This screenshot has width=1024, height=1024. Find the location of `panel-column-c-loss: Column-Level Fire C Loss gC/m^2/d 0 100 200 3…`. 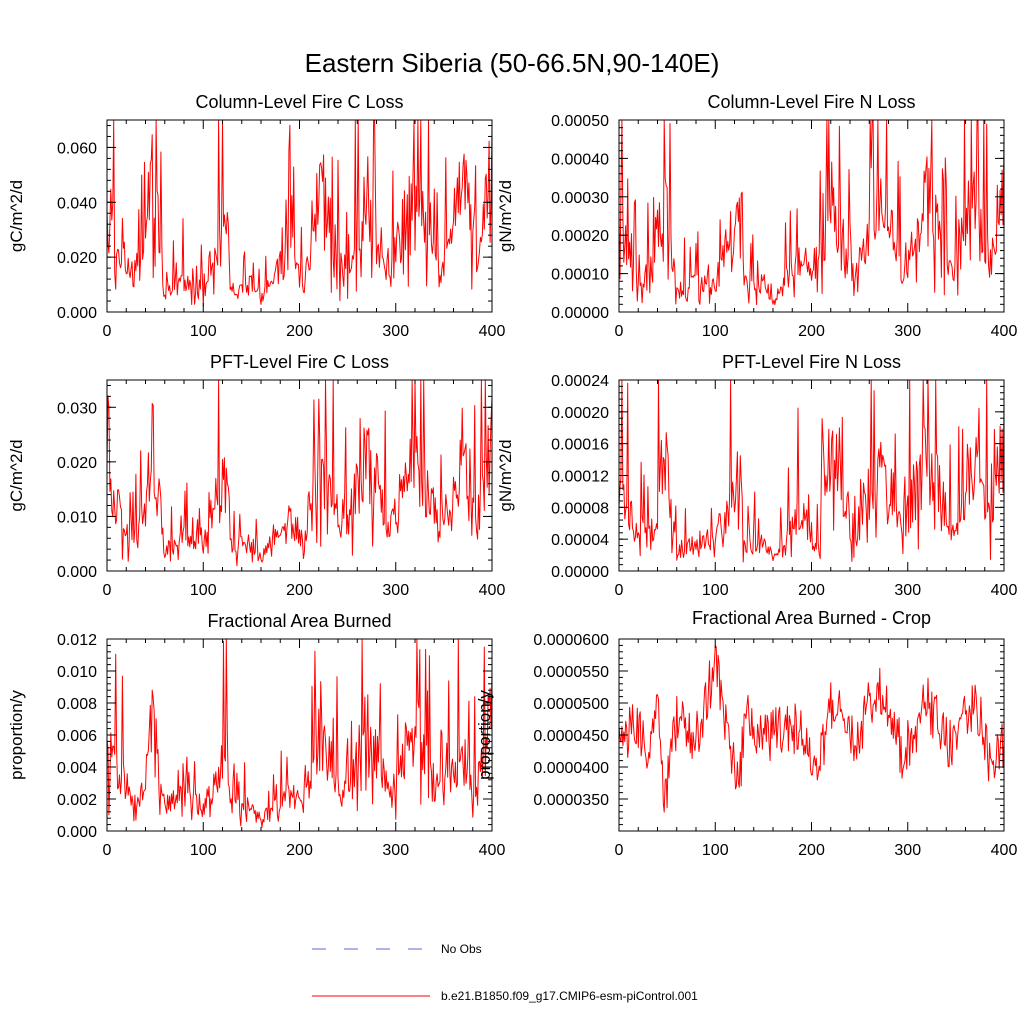

panel-column-c-loss: Column-Level Fire C Loss gC/m^2/d 0 100 200 3… is located at coordinates (256, 216).